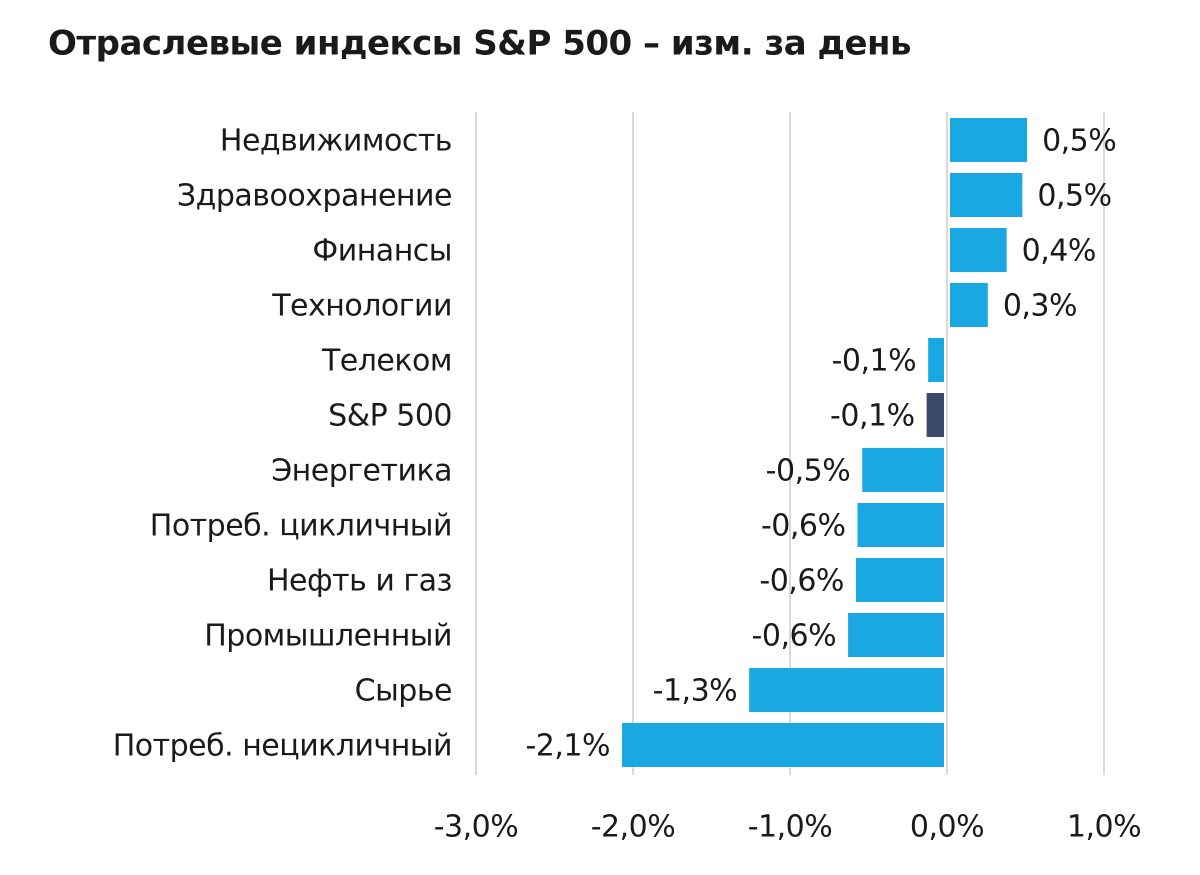  What do you see at coordinates (1059, 251) in the screenshot?
I see `value-label: 0,4%` at bounding box center [1059, 251].